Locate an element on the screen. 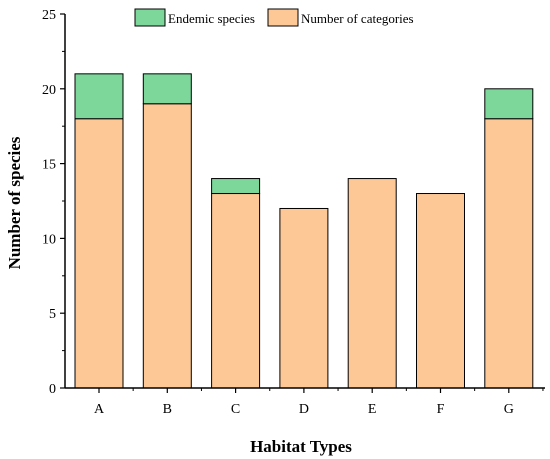 The height and width of the screenshot is (459, 550). legend-label-number-of-categories: Number of categories is located at coordinates (357, 18).